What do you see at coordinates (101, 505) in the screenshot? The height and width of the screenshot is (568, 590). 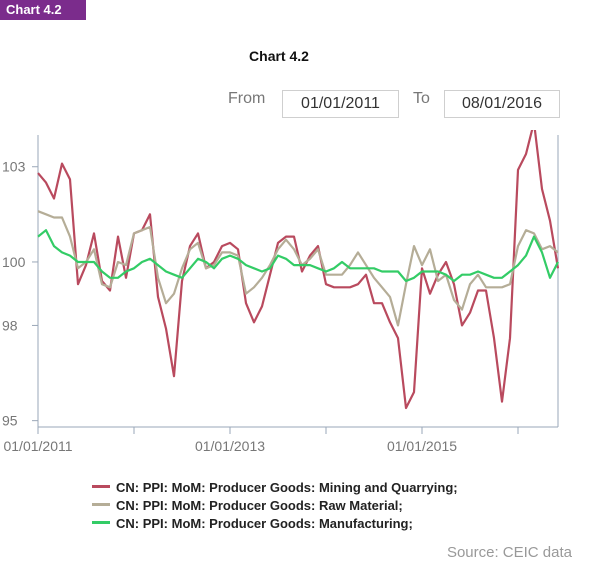 I see `legend-swatch-raw-material` at bounding box center [101, 505].